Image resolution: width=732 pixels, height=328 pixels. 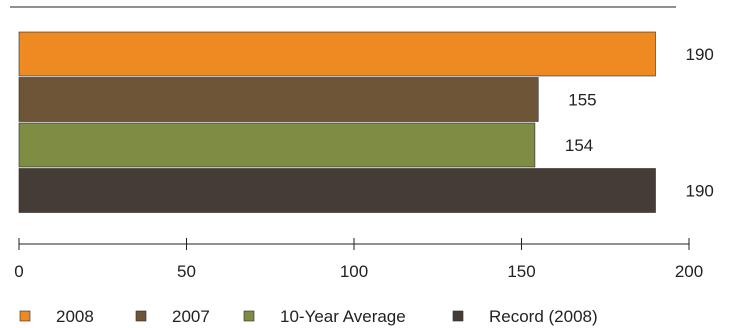 I want to click on legend-label-2: 10-Year Average, so click(x=343, y=316).